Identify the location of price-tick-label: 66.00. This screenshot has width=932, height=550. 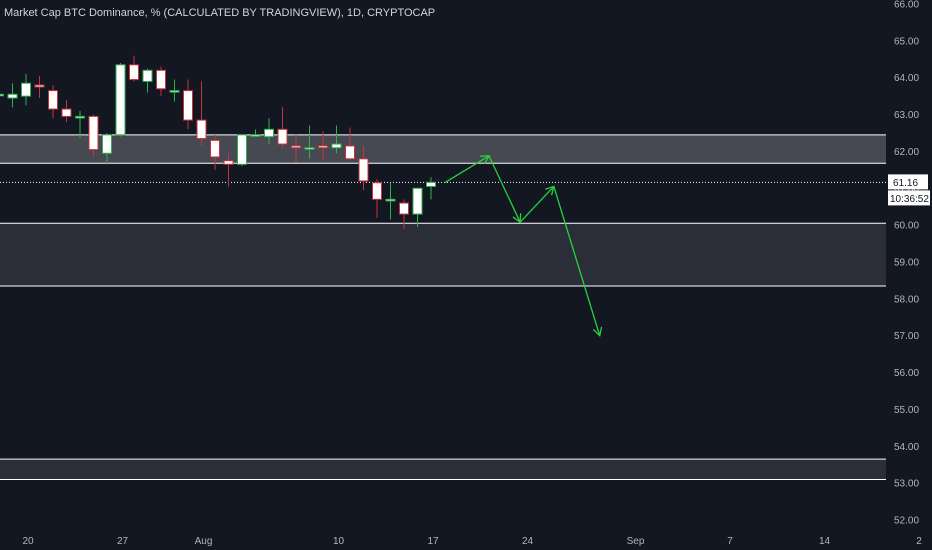
(906, 5).